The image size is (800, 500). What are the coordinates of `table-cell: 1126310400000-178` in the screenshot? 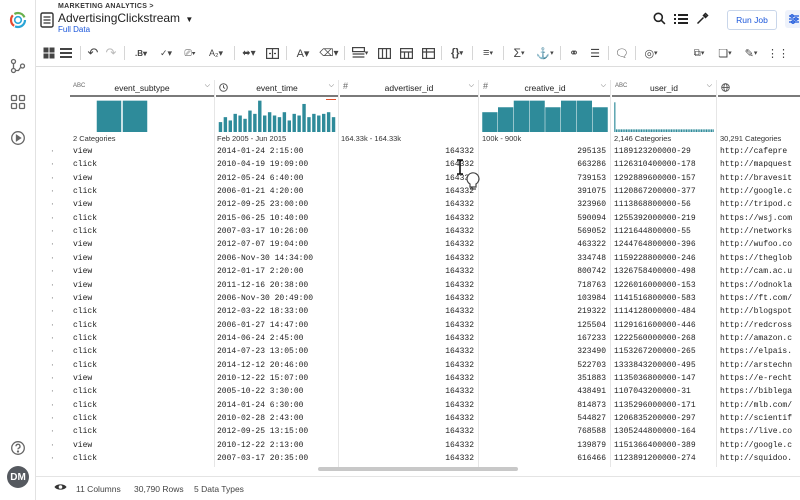 It's located at (655, 165).